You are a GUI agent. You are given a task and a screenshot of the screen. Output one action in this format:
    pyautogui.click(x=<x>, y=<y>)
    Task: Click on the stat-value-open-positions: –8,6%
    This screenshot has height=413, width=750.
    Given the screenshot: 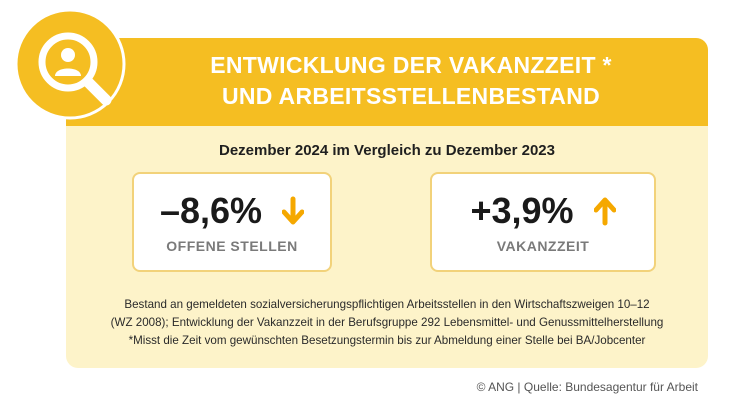 What is the action you would take?
    pyautogui.click(x=211, y=211)
    